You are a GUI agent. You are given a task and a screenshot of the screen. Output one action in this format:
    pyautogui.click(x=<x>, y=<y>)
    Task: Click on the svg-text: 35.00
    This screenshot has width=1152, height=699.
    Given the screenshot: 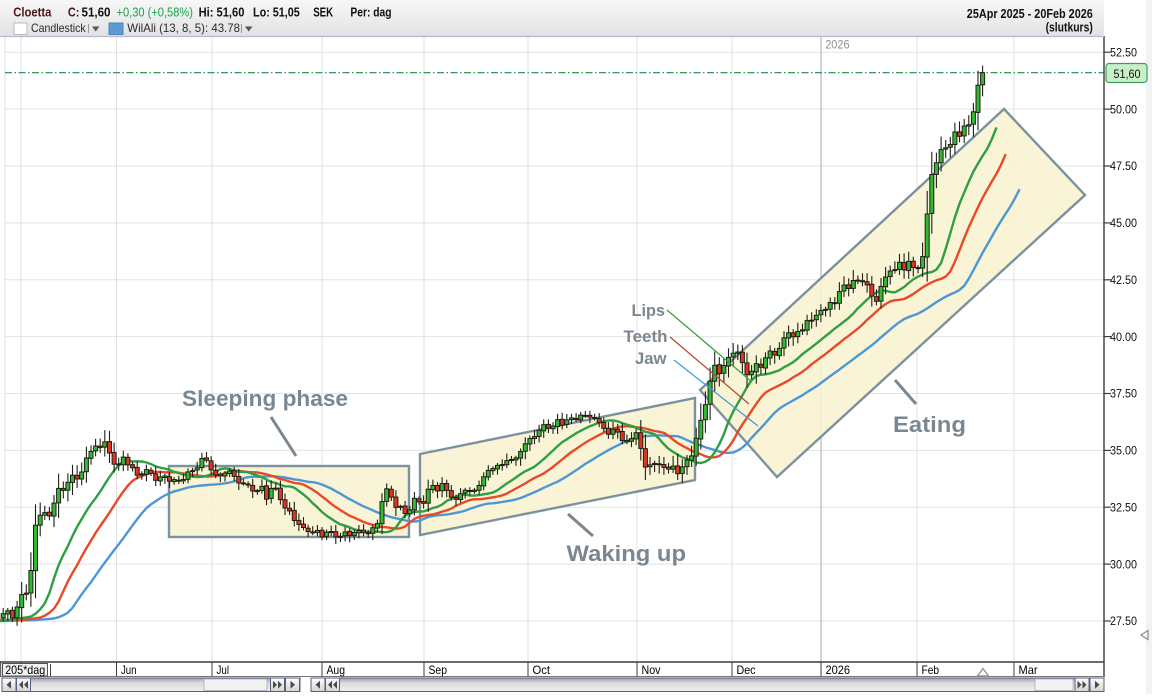 What is the action you would take?
    pyautogui.click(x=1123, y=452)
    